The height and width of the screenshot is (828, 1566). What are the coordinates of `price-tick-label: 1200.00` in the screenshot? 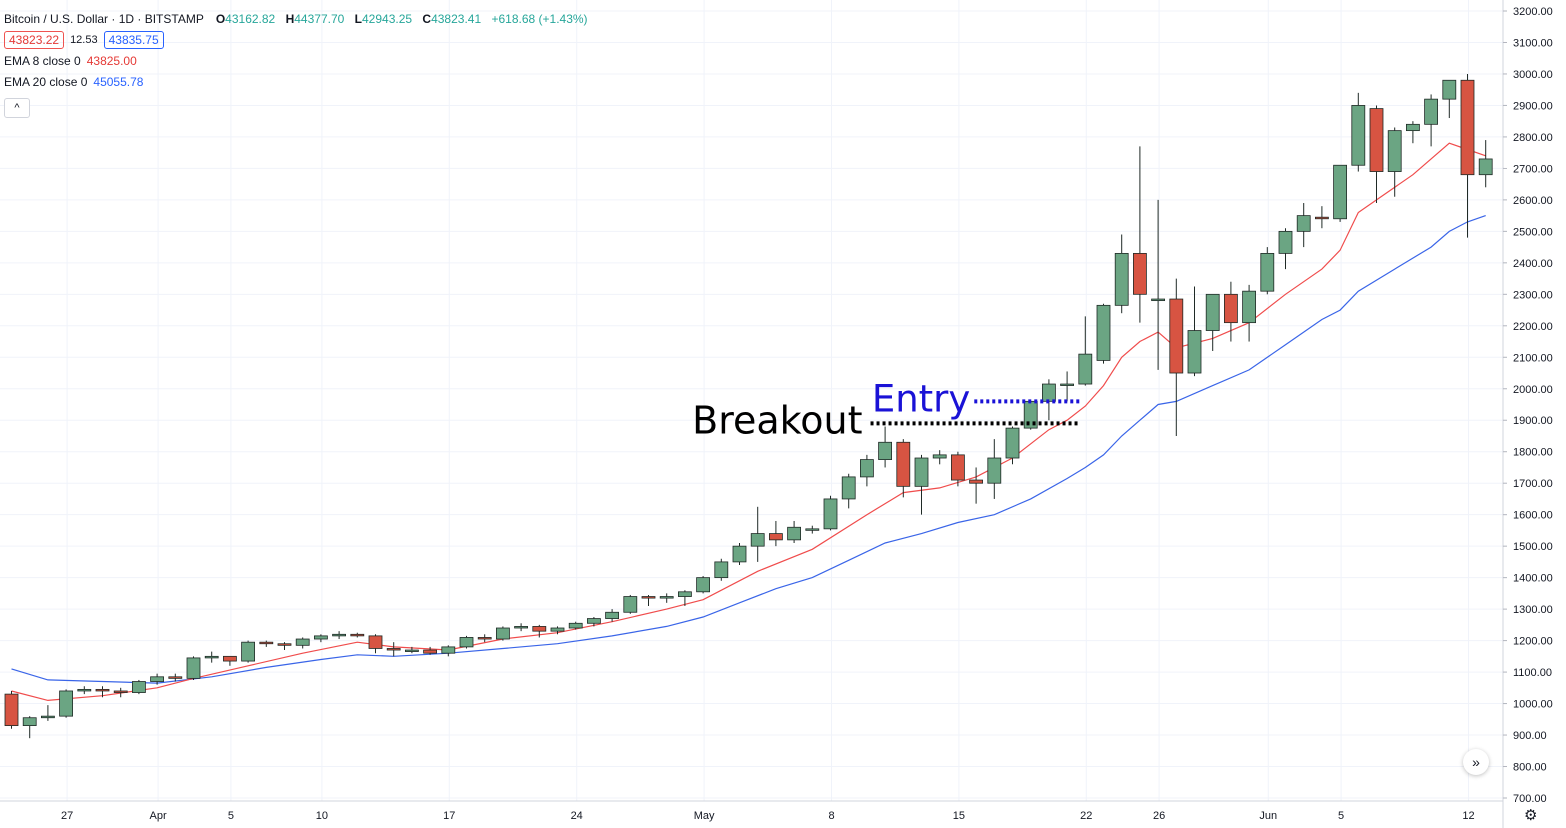 It's located at (1533, 642).